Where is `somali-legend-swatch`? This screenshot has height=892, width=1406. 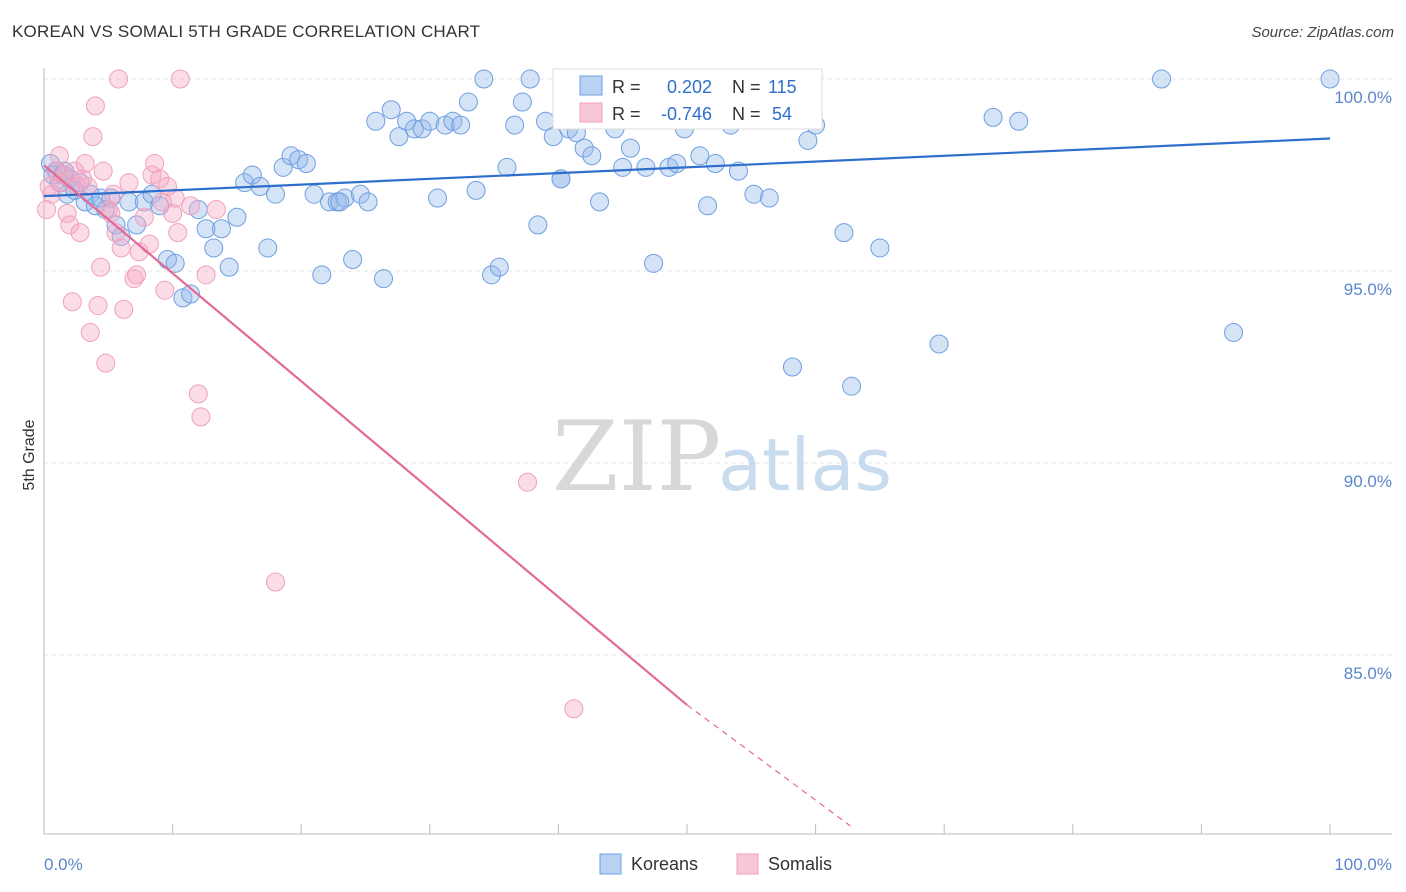 somali-legend-swatch is located at coordinates (591, 112).